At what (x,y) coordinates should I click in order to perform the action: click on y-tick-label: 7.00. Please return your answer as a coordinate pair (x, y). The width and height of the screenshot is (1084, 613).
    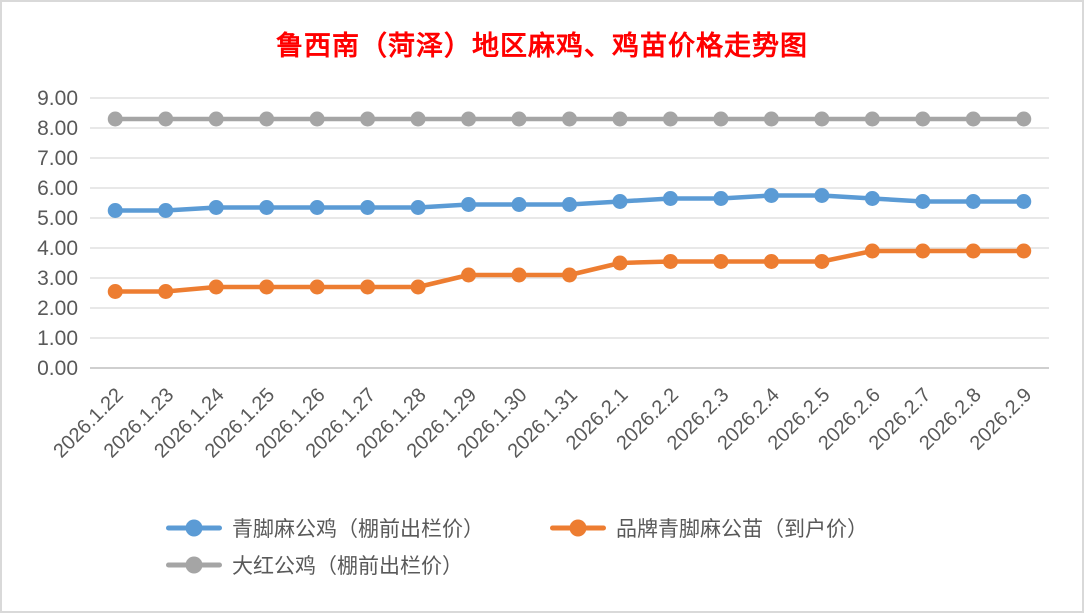
    Looking at the image, I should click on (57, 158).